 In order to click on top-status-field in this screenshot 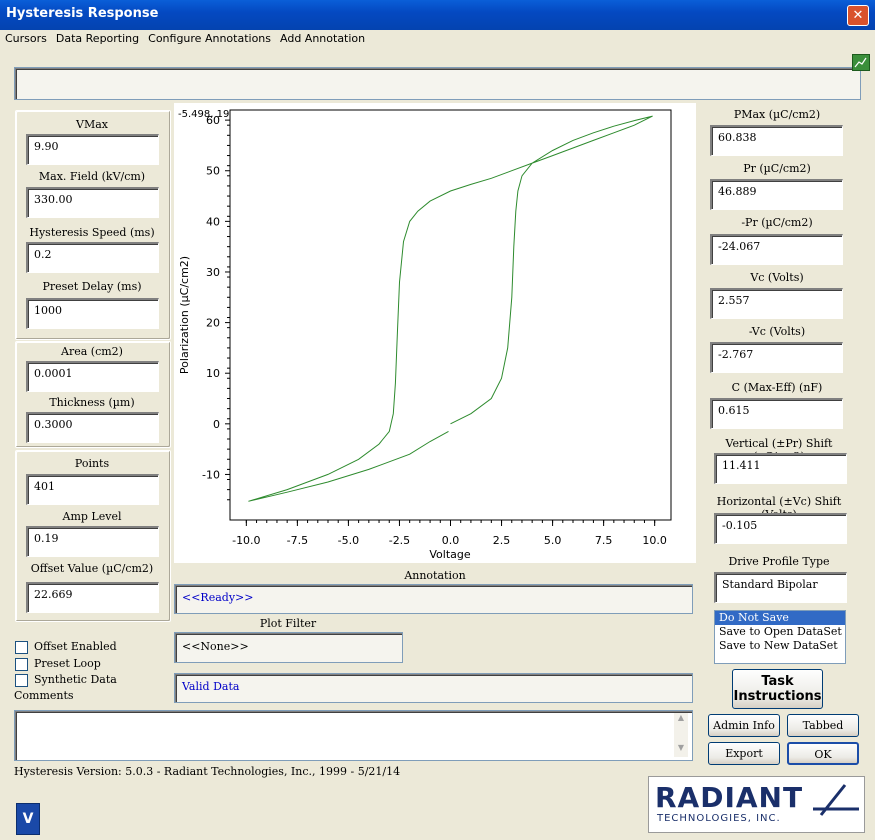, I will do `click(437, 83)`.